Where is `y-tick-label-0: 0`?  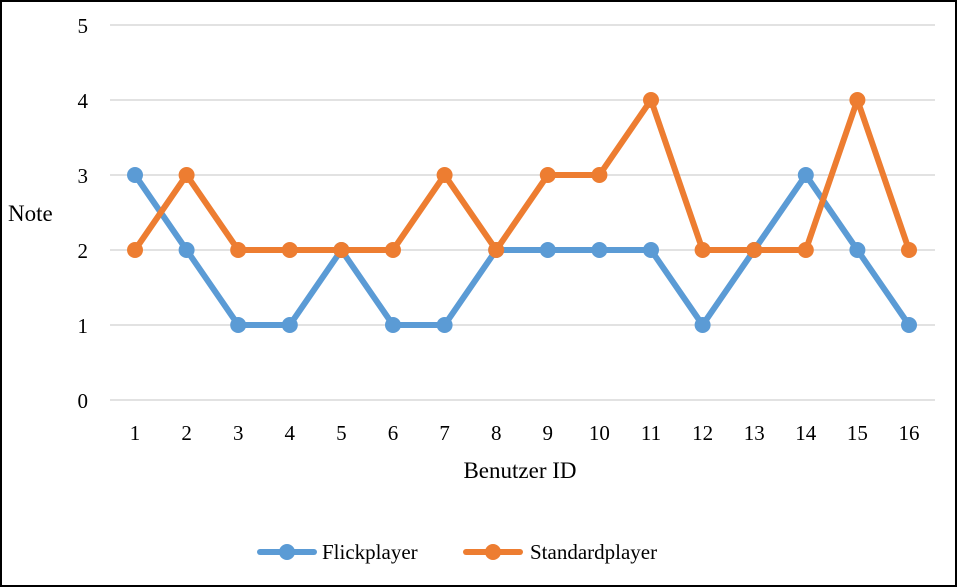
y-tick-label-0: 0 is located at coordinates (83, 401).